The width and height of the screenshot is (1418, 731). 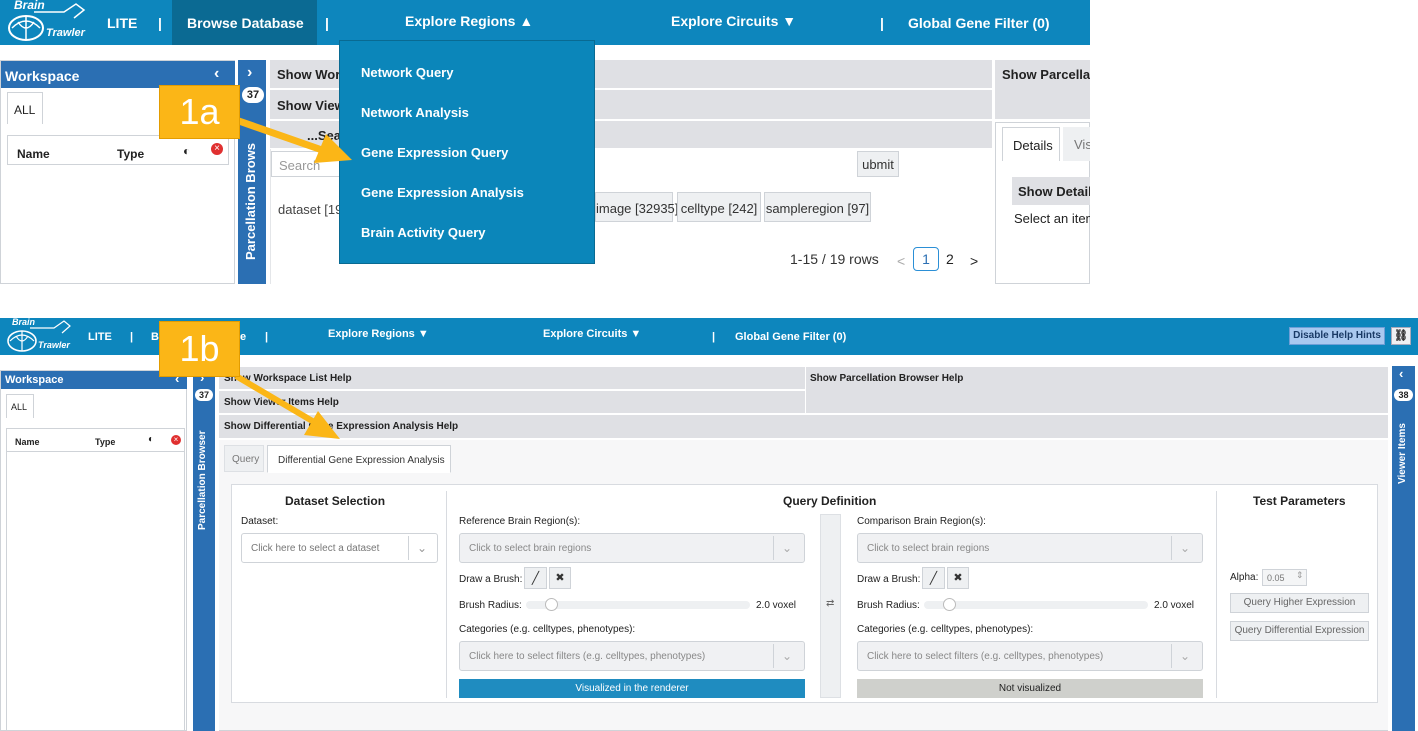 I want to click on menu-item-brain-activity-query: Brain Activity Query, so click(x=467, y=233).